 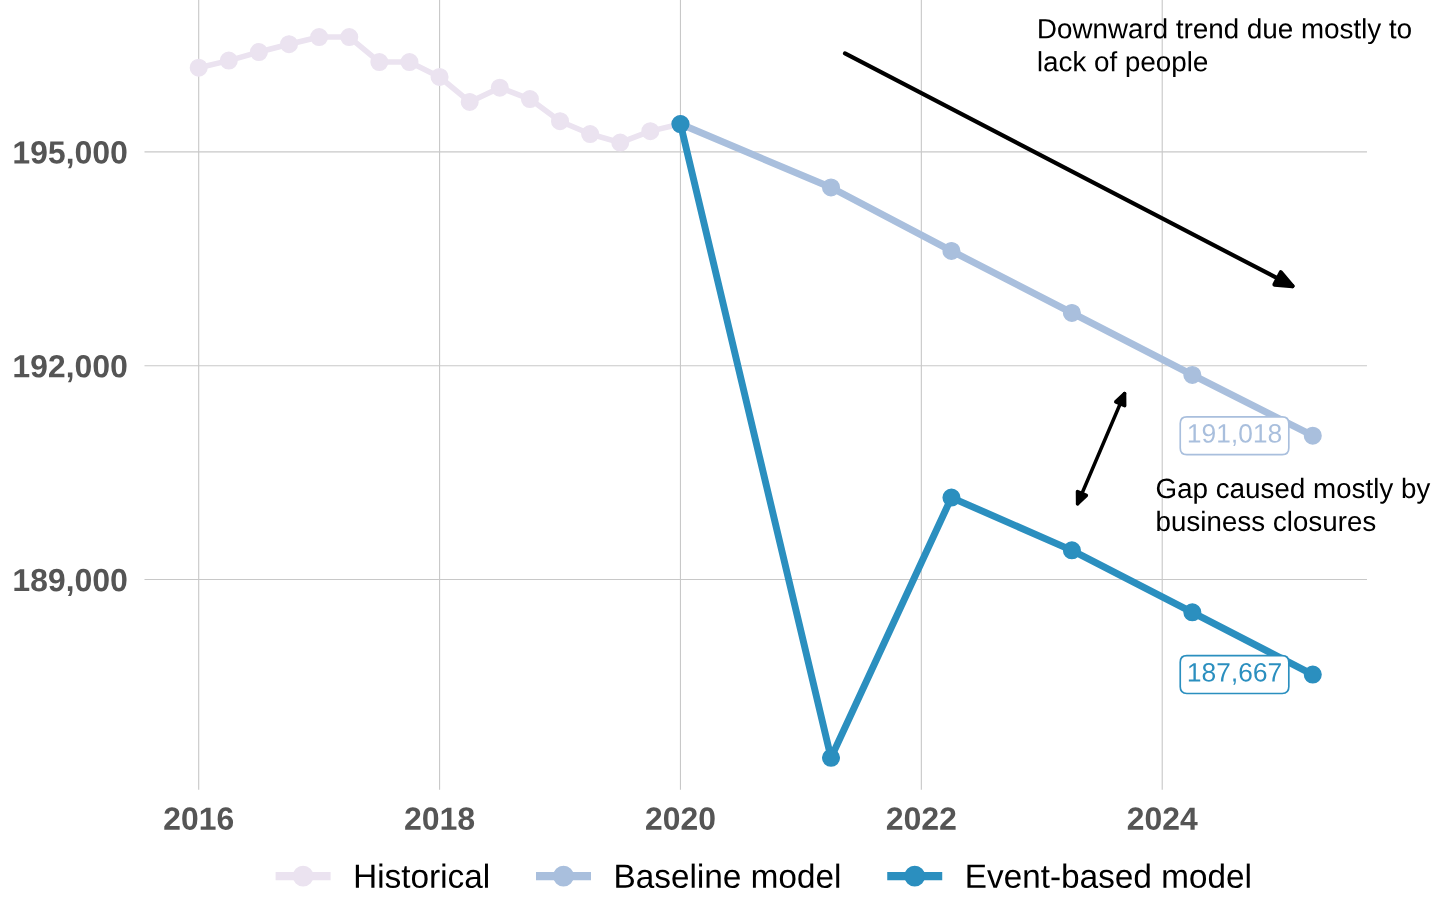 What do you see at coordinates (1235, 435) in the screenshot?
I see `data-label: 191,018` at bounding box center [1235, 435].